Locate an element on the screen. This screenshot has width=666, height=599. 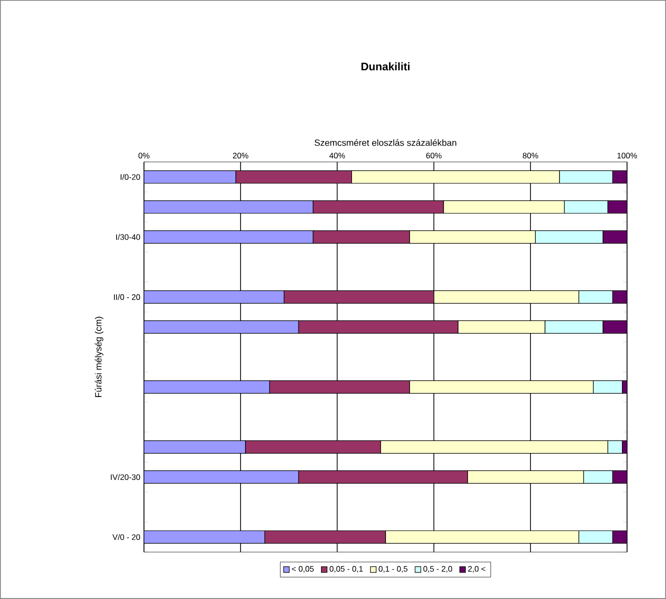
legend-label: 2,0 < is located at coordinates (477, 569).